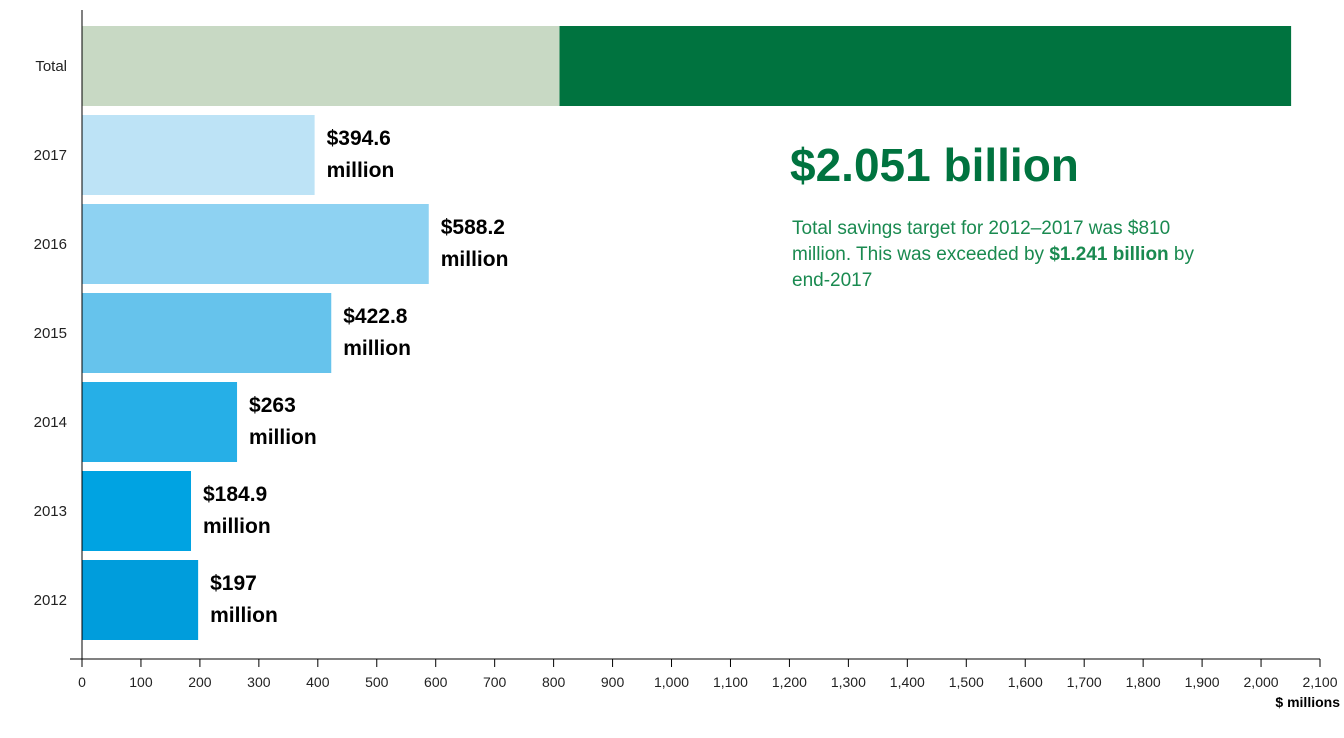  I want to click on category-label-2013: 2013, so click(50, 511).